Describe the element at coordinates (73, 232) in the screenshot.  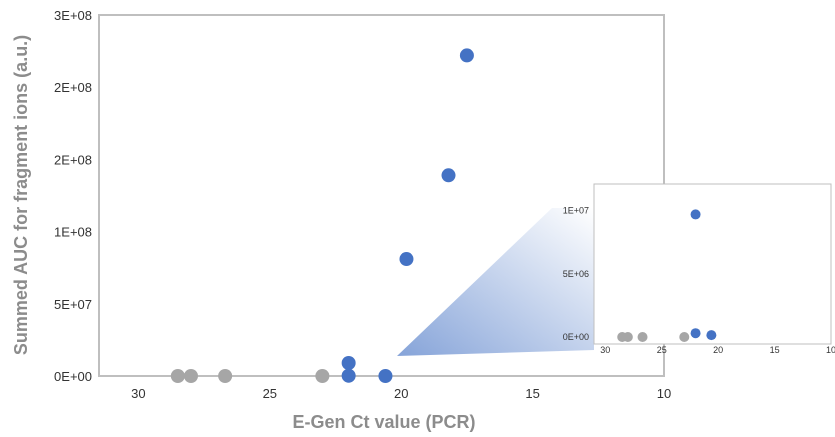
I see `main-y-tick-label: 1E+08` at that location.